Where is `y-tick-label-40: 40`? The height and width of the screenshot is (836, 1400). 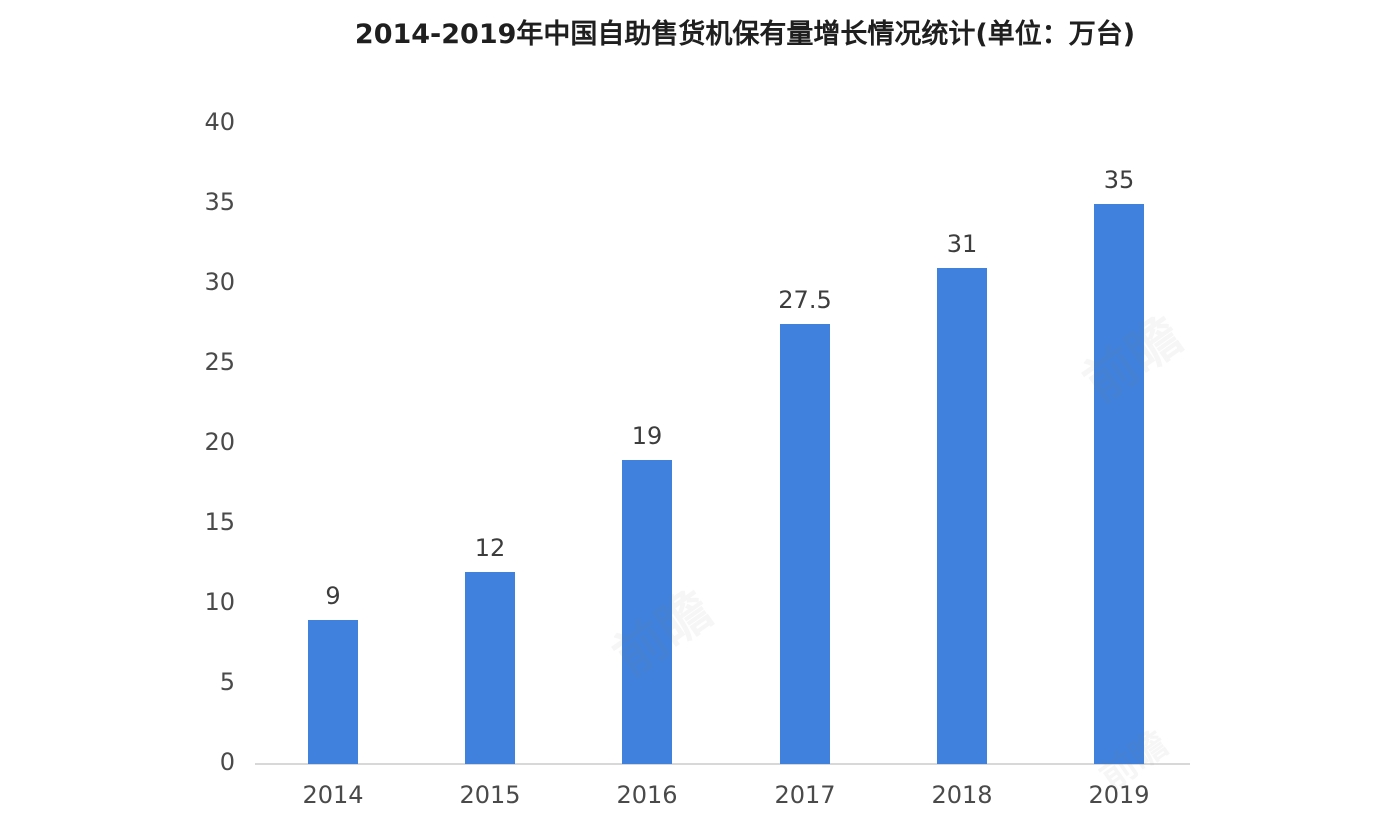
y-tick-label-40: 40 is located at coordinates (219, 122).